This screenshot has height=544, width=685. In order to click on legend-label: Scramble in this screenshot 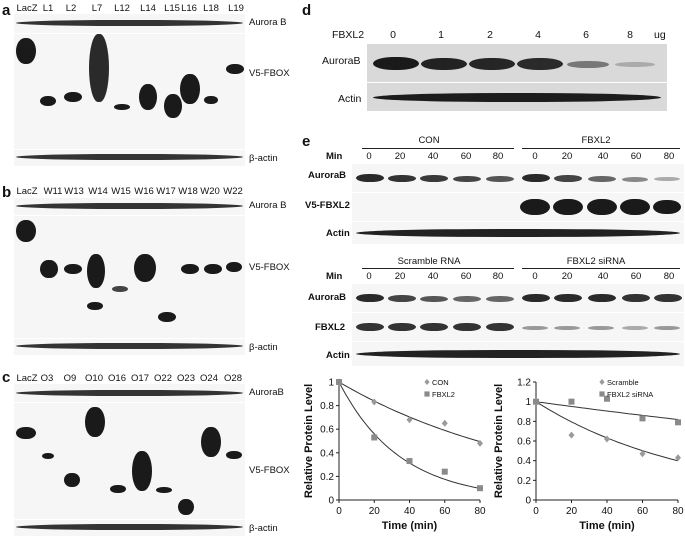, I will do `click(623, 382)`.